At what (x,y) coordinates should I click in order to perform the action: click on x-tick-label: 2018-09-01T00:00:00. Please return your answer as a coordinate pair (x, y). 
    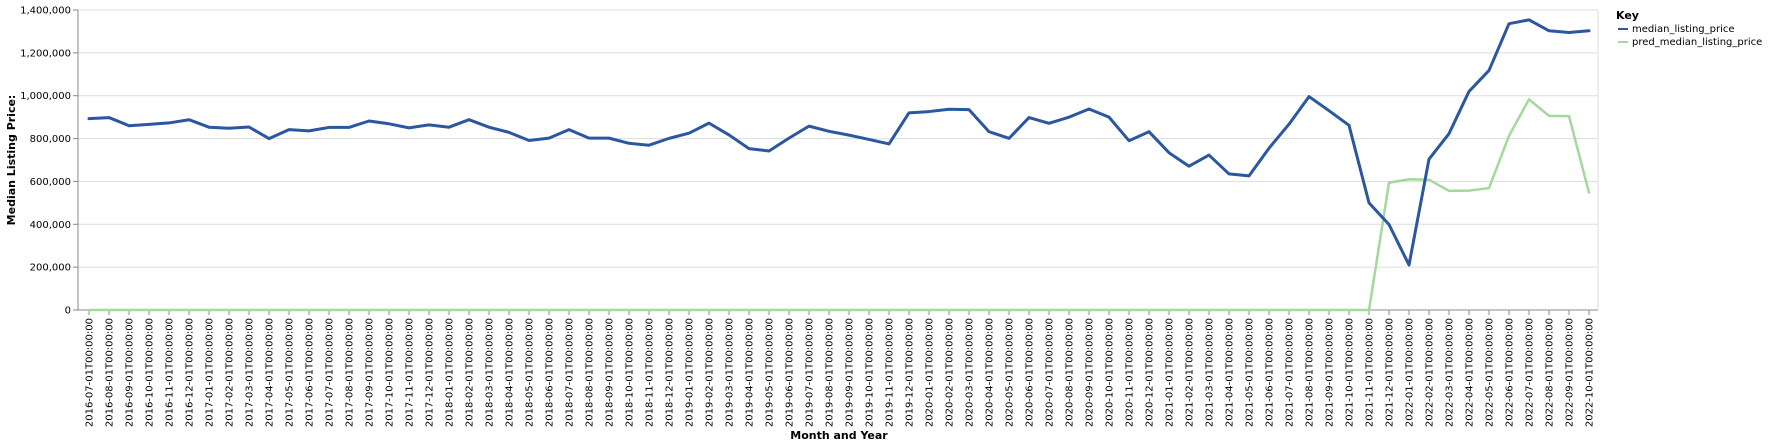
    Looking at the image, I should click on (610, 372).